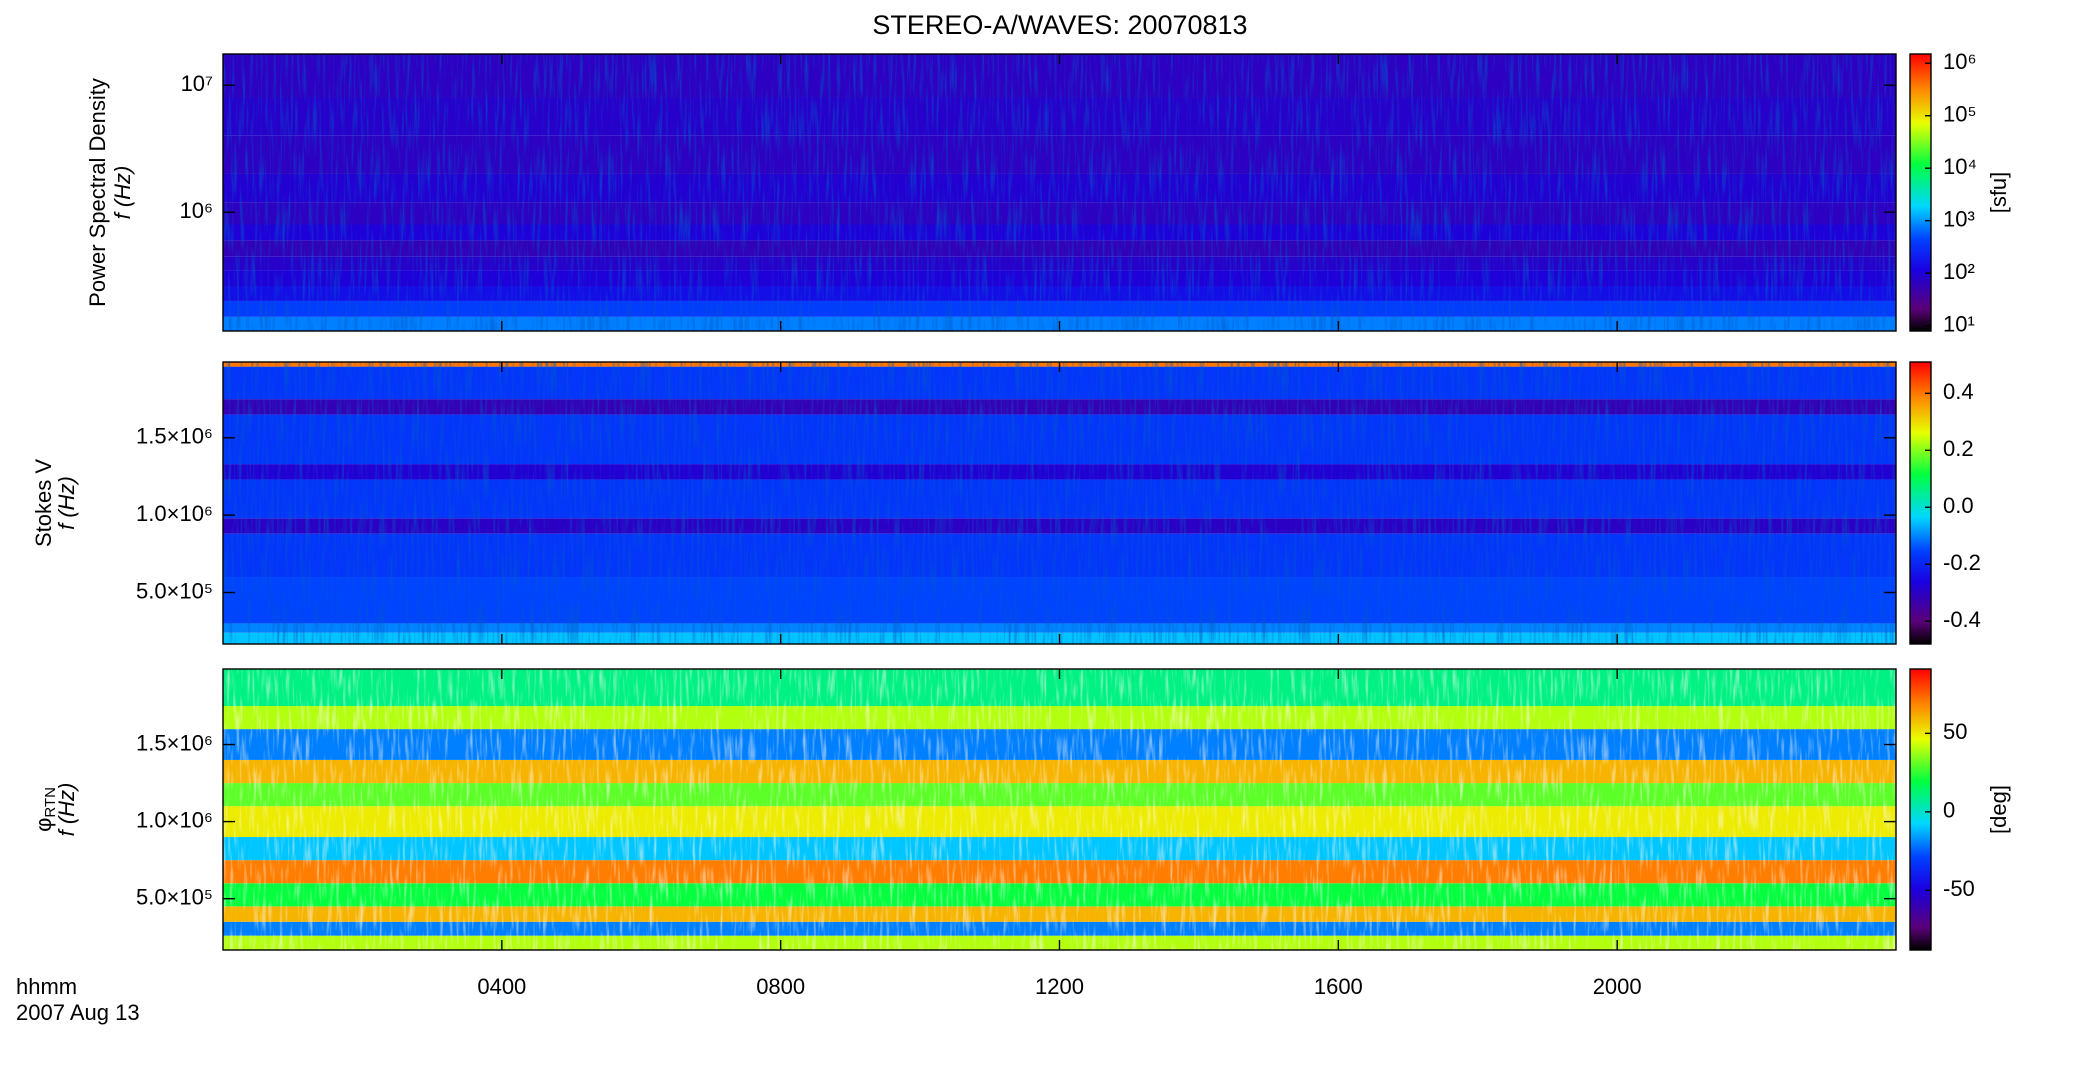  Describe the element at coordinates (1958, 391) in the screenshot. I see `colorbar-tick-label: 0.4` at that location.